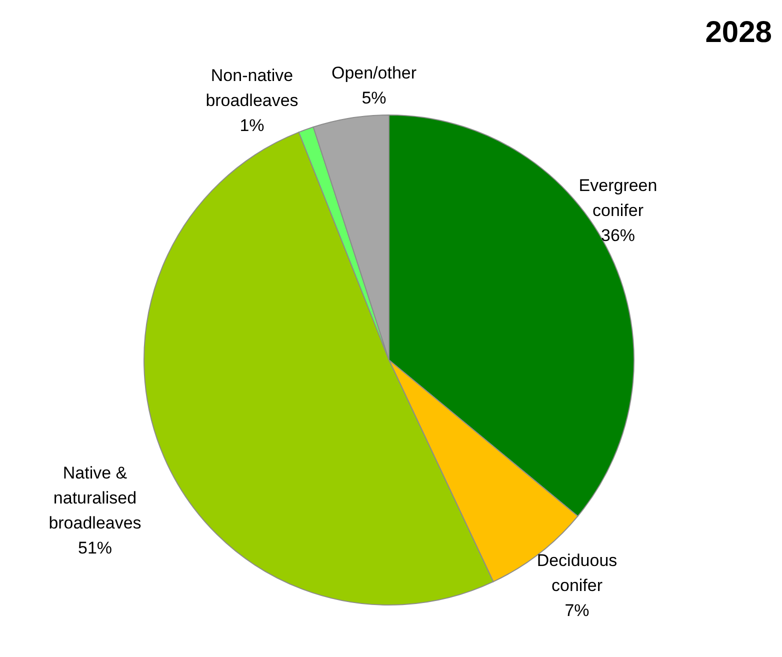  Describe the element at coordinates (374, 72) in the screenshot. I see `slice-label: Open/other` at that location.